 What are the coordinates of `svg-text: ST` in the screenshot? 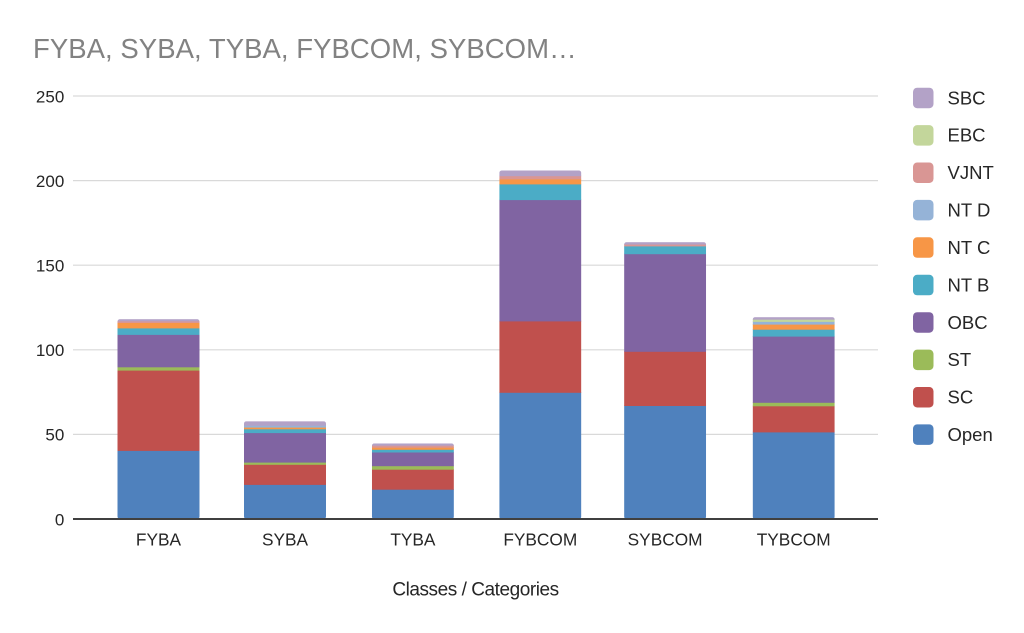 It's located at (960, 359).